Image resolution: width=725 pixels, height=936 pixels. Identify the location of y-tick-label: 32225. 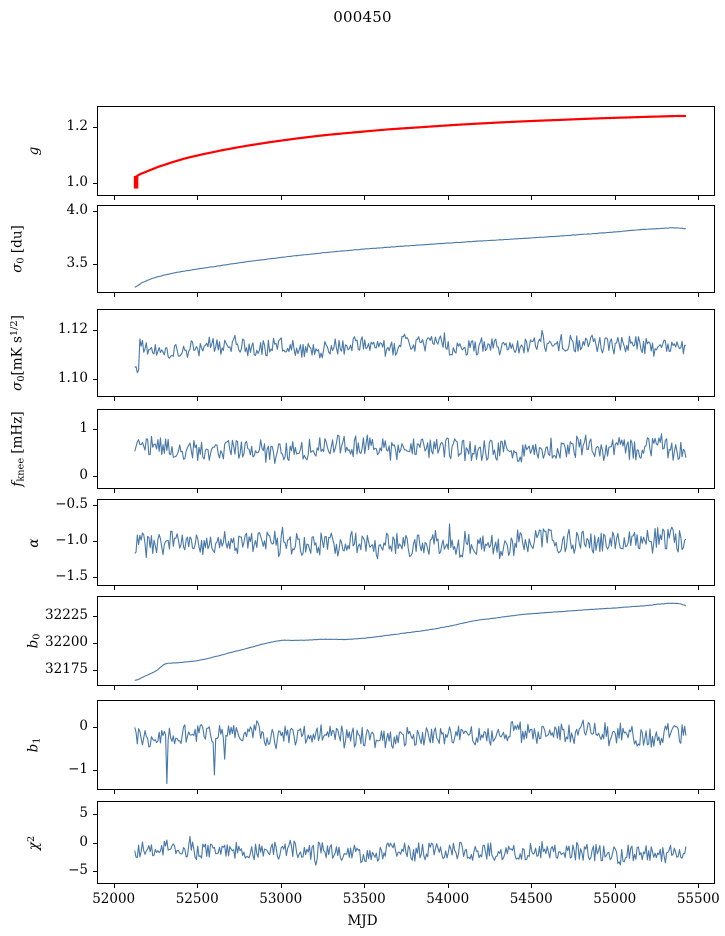
(66, 614).